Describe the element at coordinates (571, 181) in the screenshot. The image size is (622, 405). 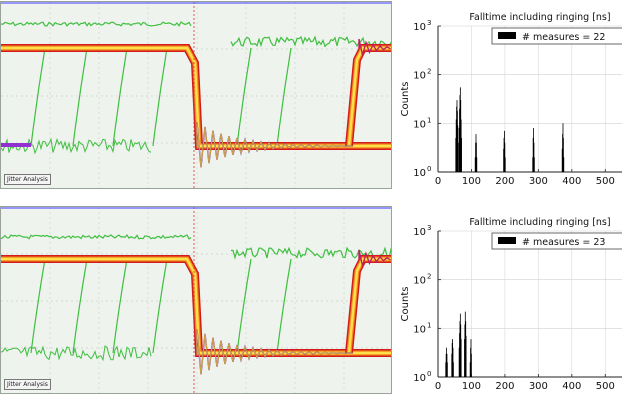
I see `x-tick-label: 400` at that location.